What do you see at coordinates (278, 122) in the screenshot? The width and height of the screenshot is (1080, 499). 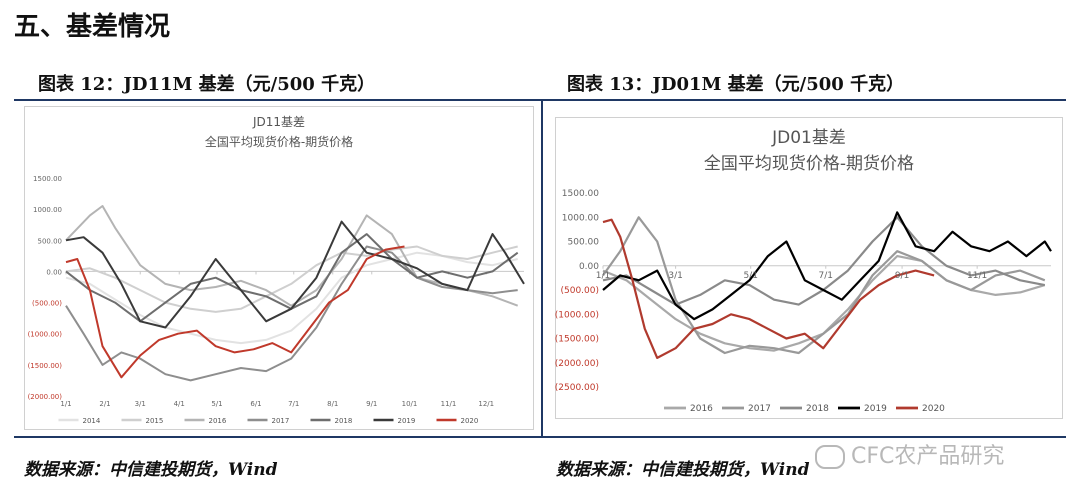 I see `chart-title: JD11基差` at bounding box center [278, 122].